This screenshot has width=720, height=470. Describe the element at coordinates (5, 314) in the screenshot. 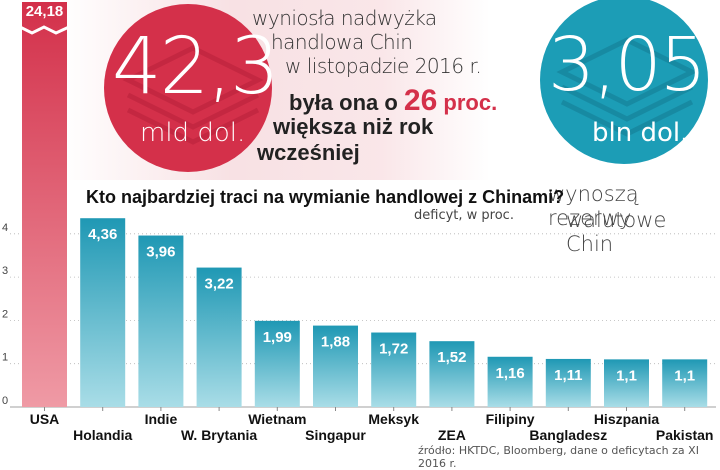

I see `y-tick-label: 2` at that location.